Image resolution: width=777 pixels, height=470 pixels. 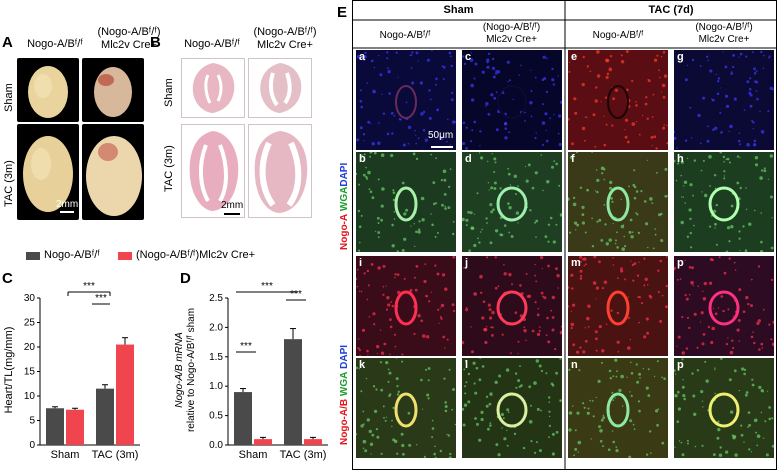 What do you see at coordinates (618, 306) in the screenshot?
I see `micrograph-tile: m` at bounding box center [618, 306].